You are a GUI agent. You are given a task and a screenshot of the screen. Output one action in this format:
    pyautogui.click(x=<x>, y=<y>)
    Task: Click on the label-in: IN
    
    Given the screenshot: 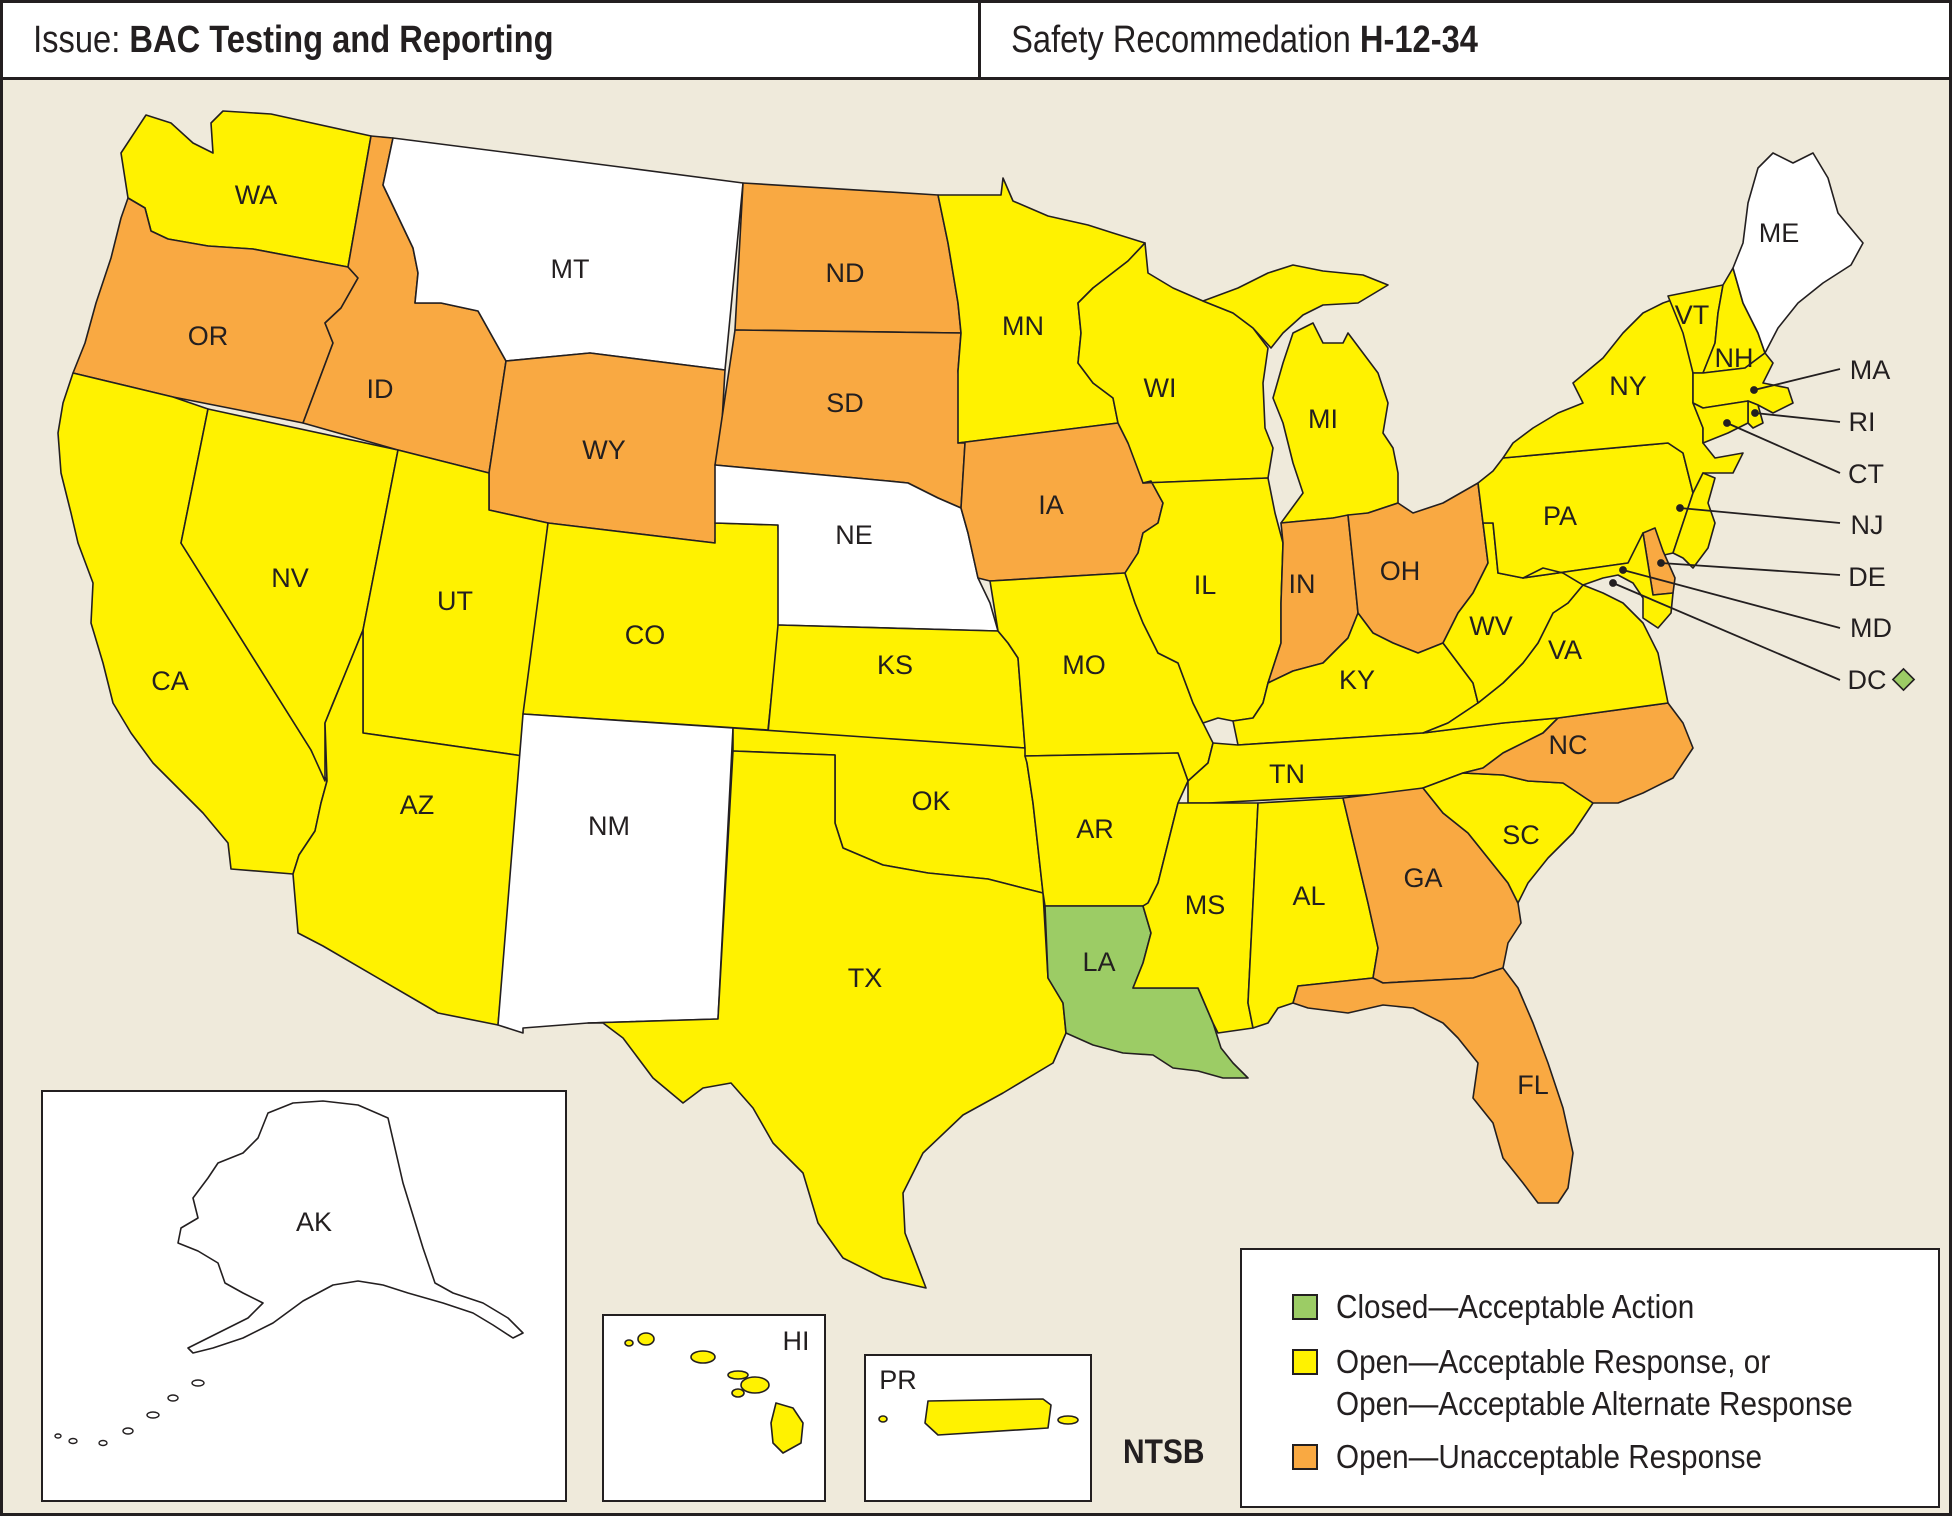 What is the action you would take?
    pyautogui.click(x=1302, y=584)
    